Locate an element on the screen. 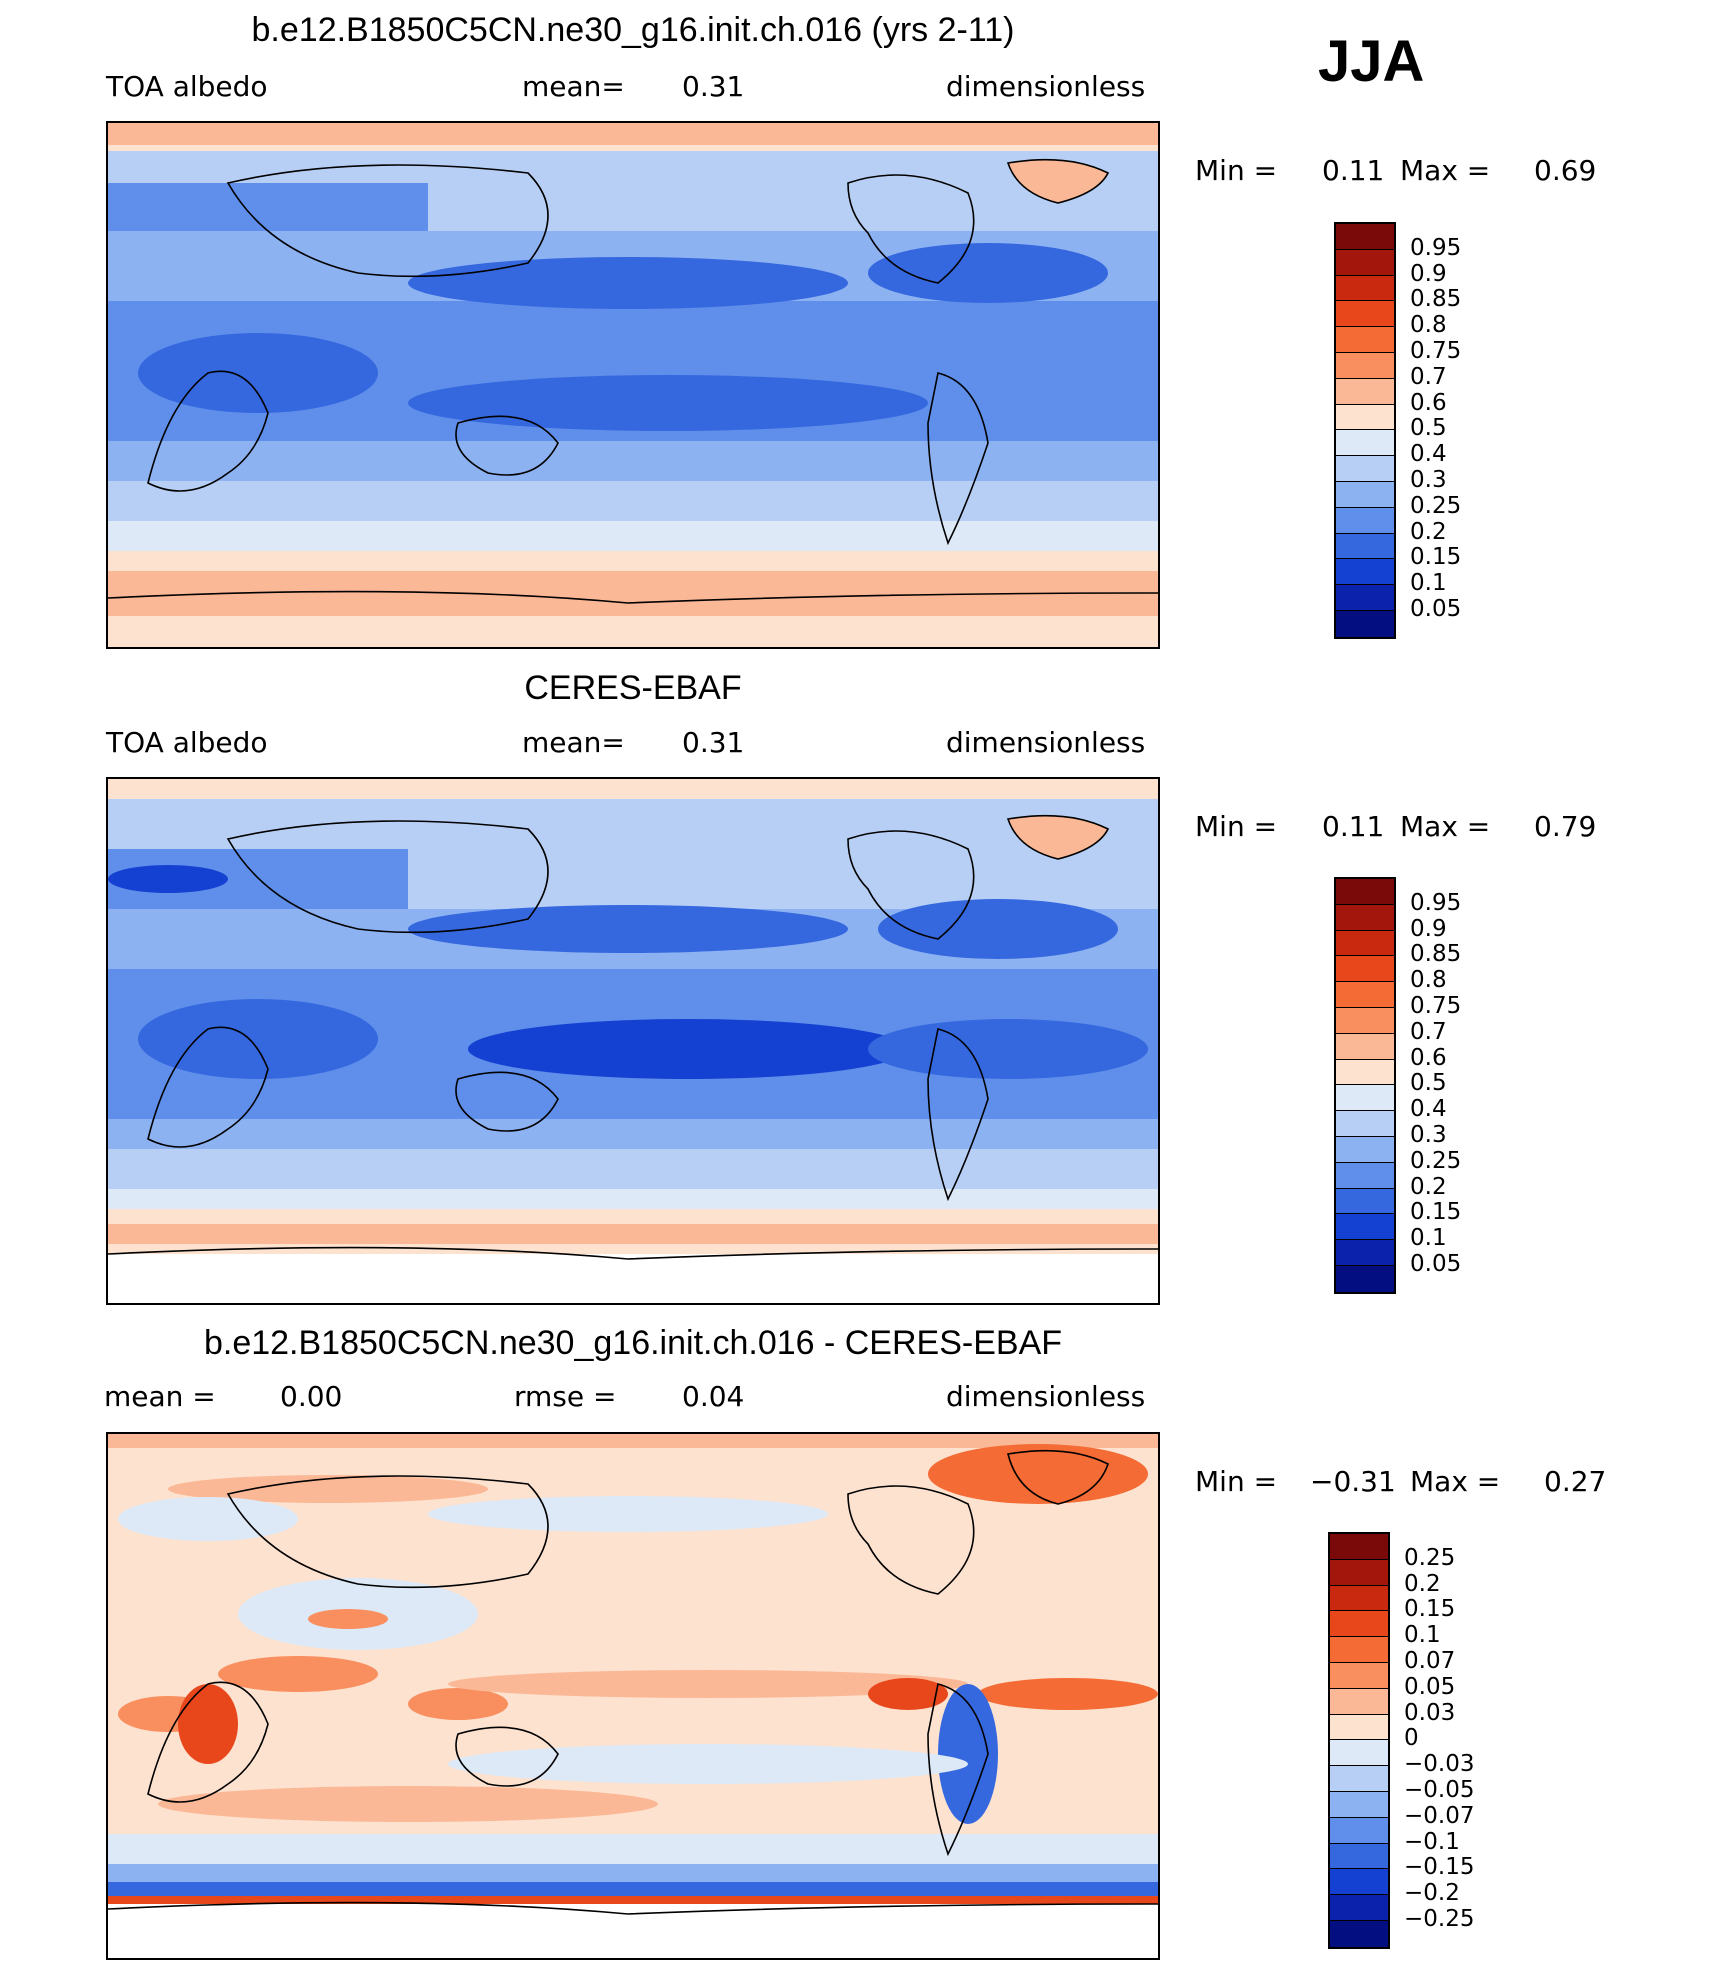 This screenshot has width=1710, height=1963. panel-2-mean-label: mean= is located at coordinates (573, 742).